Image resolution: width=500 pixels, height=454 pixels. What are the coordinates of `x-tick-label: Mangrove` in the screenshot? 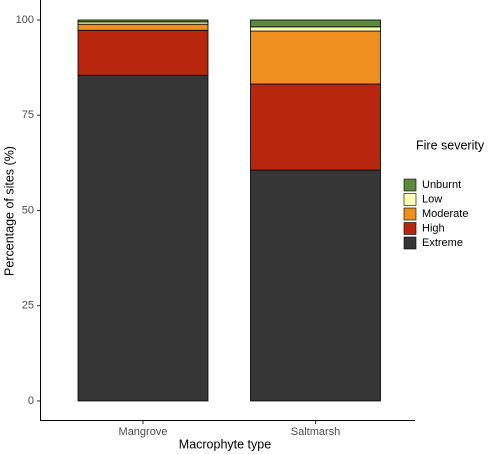 It's located at (143, 432).